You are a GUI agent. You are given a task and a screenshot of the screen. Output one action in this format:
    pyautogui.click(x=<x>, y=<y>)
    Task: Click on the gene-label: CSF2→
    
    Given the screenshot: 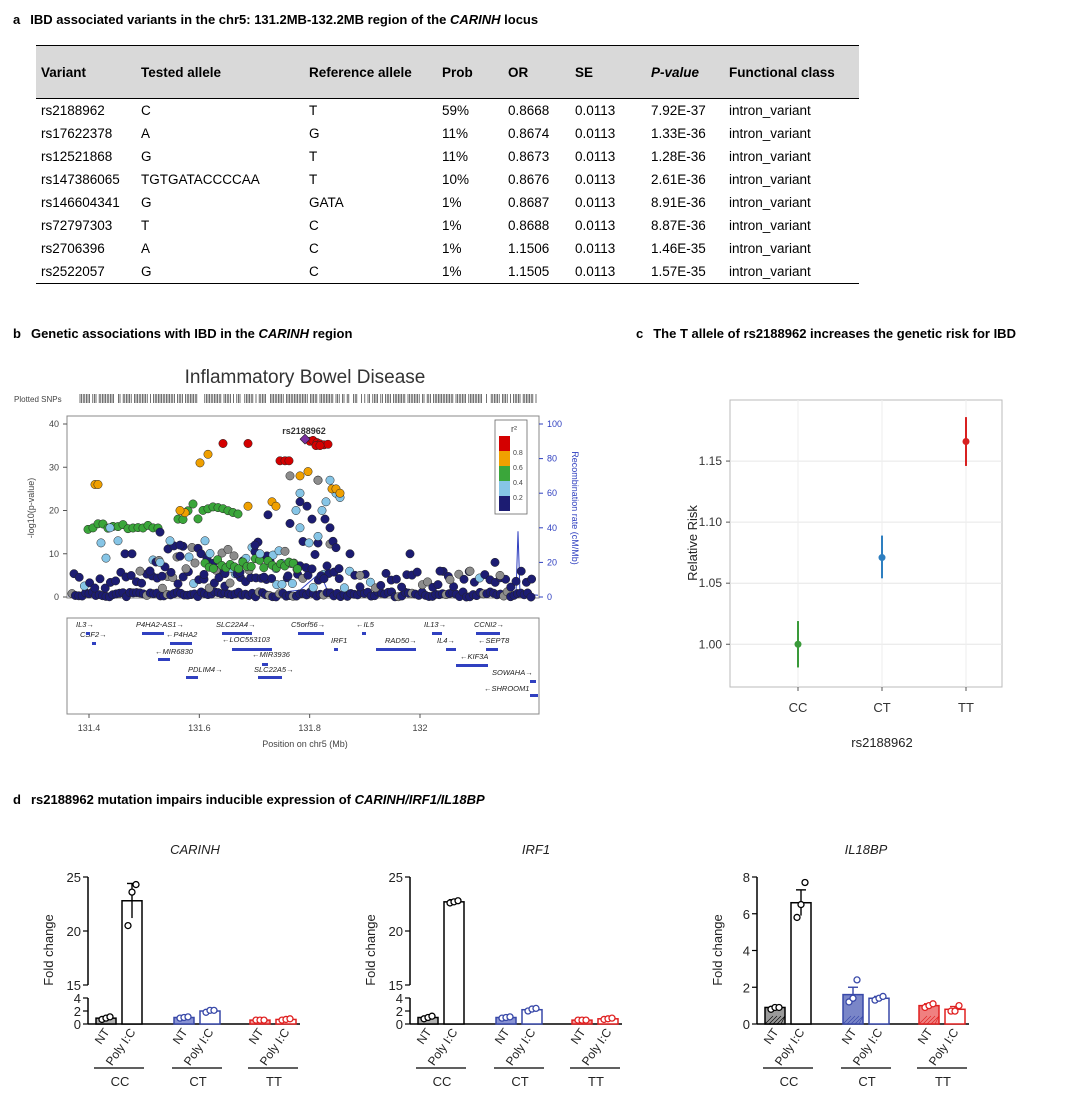 What is the action you would take?
    pyautogui.click(x=93, y=634)
    